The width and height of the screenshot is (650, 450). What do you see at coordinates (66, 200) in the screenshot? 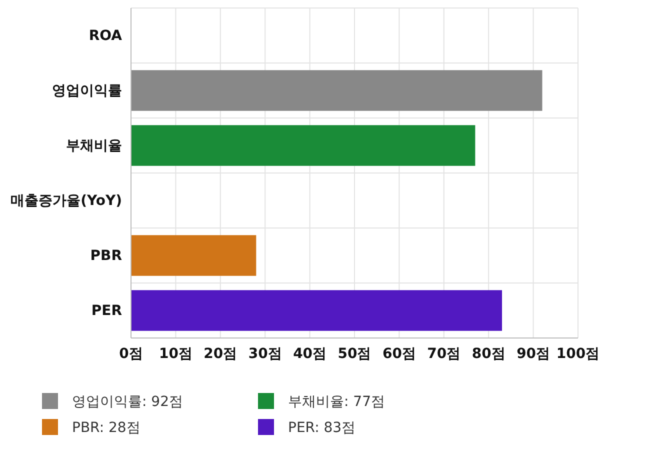
I see `y-tick-label: 매출증가율(YoY)` at bounding box center [66, 200].